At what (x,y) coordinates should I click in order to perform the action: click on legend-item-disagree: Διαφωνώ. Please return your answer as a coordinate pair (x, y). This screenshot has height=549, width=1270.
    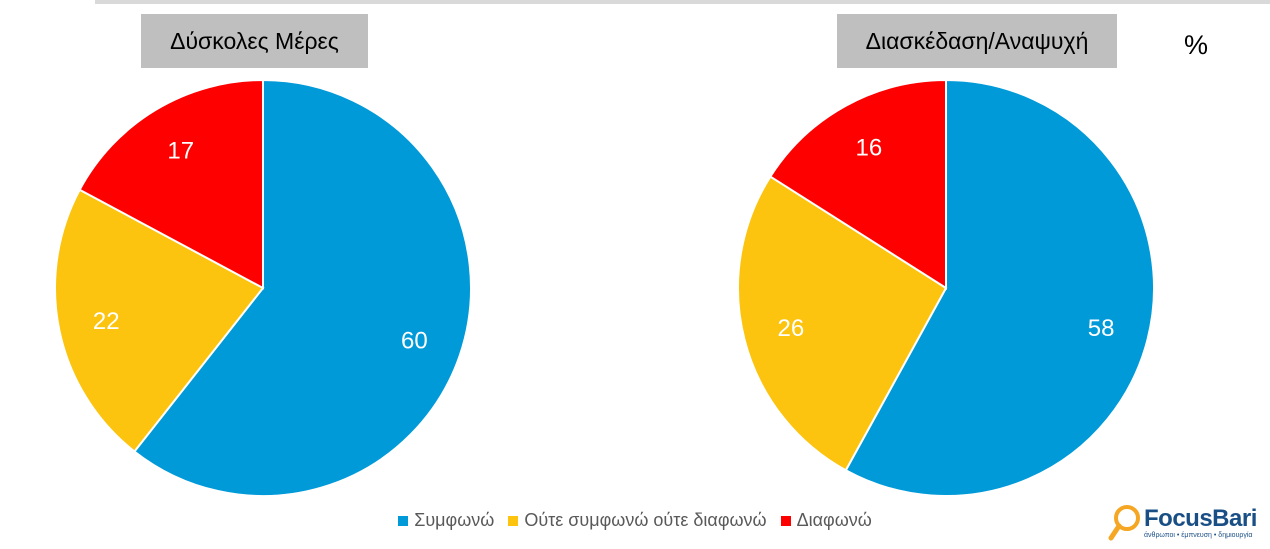
    Looking at the image, I should click on (826, 520).